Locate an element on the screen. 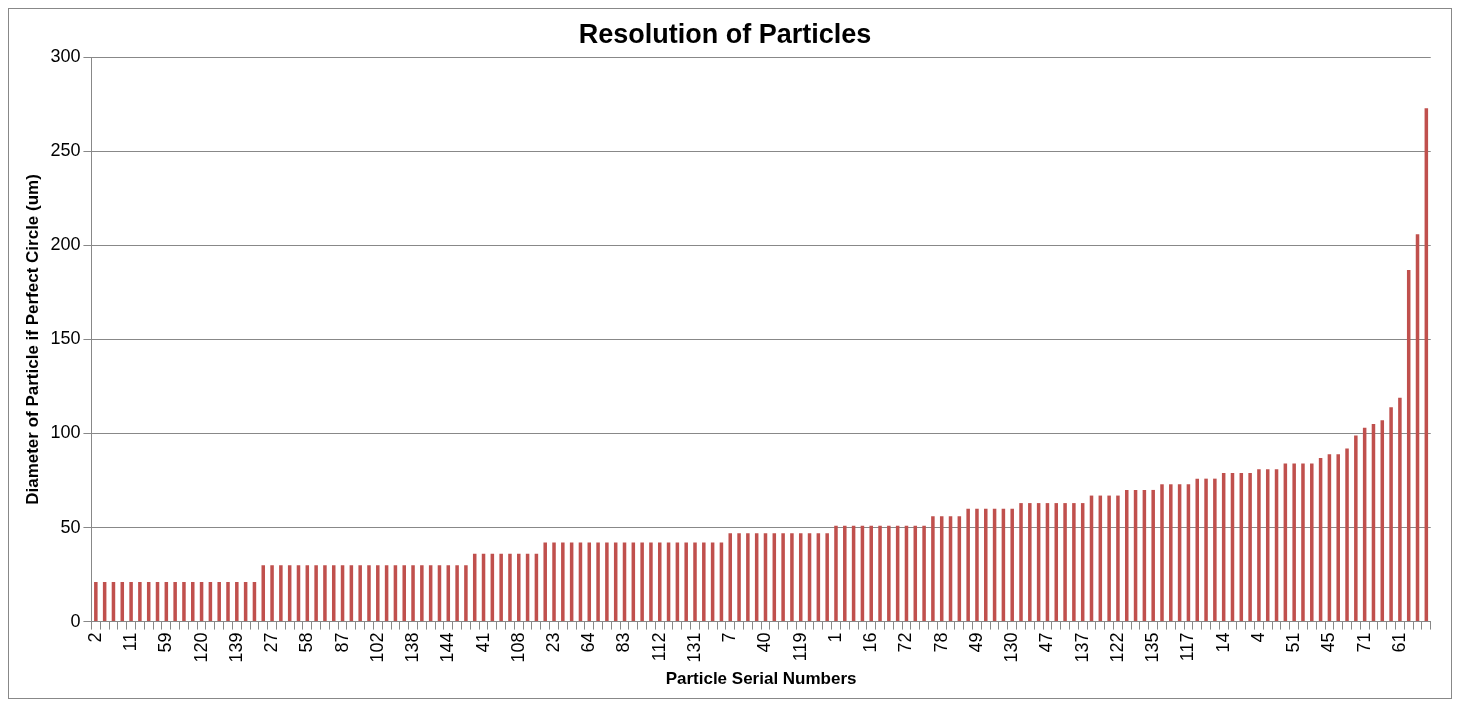 This screenshot has width=1460, height=707. x-tick-label: 87 is located at coordinates (341, 642).